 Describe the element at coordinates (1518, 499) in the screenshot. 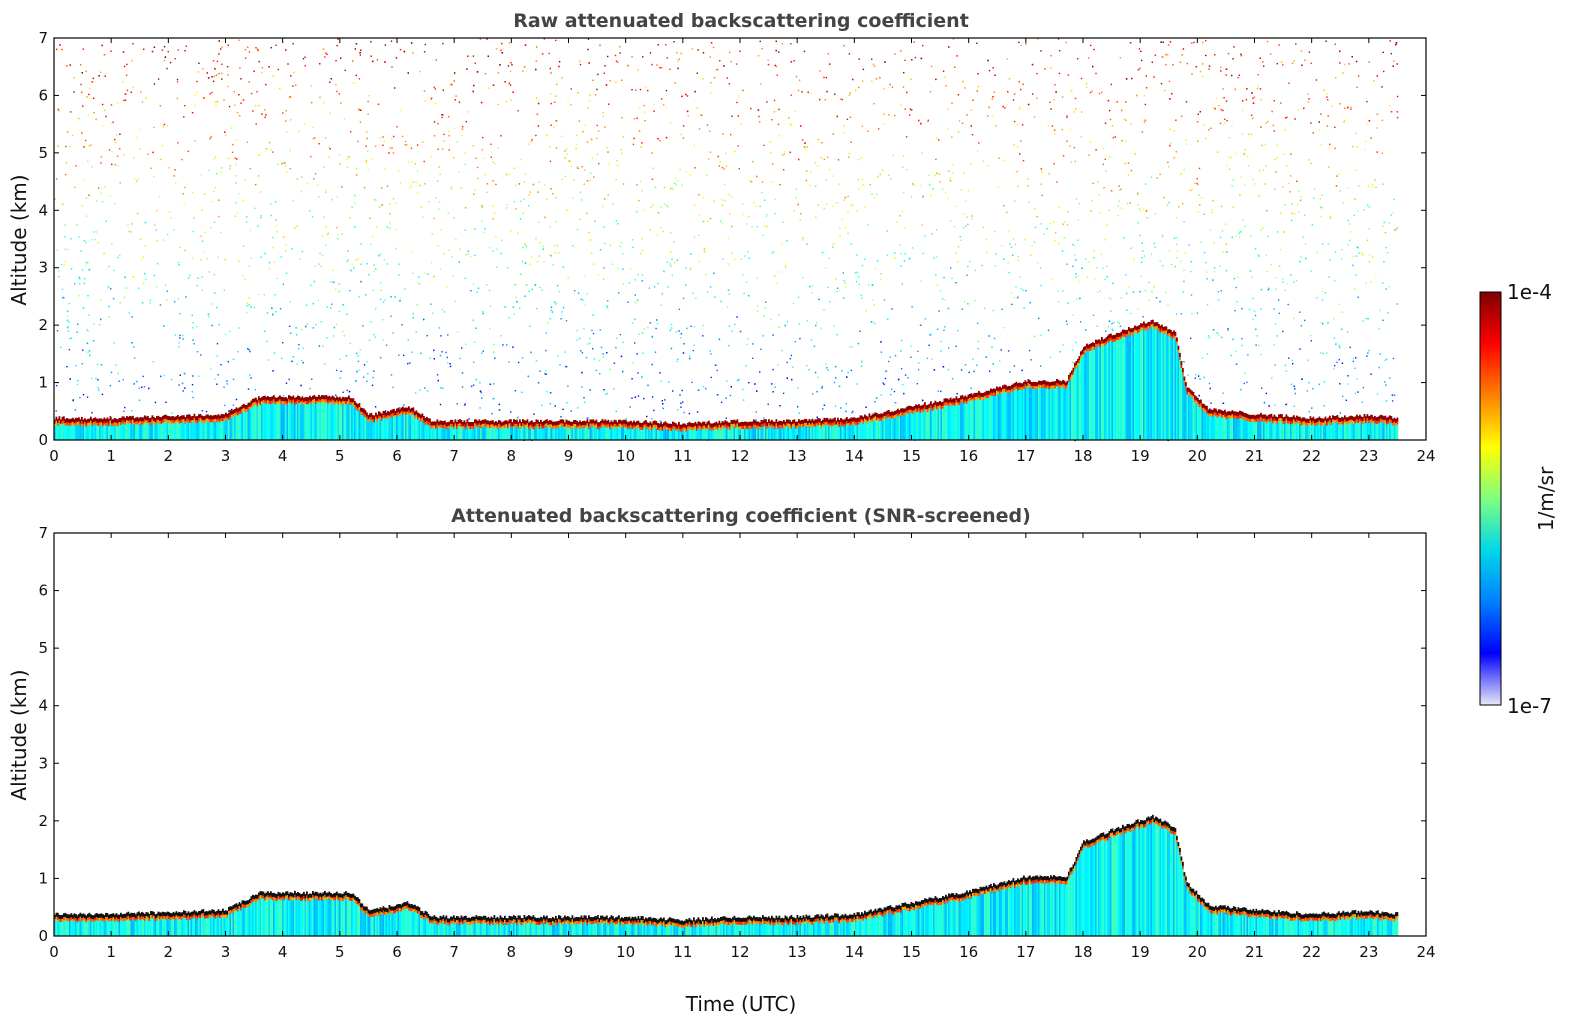

I see `colorbar: 1e-4 1e-7 1/m/sr` at that location.